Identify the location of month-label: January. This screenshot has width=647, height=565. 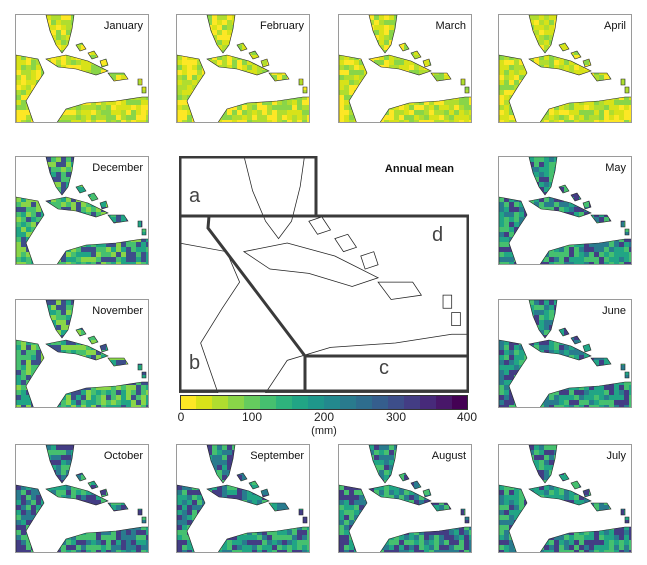
(123, 26).